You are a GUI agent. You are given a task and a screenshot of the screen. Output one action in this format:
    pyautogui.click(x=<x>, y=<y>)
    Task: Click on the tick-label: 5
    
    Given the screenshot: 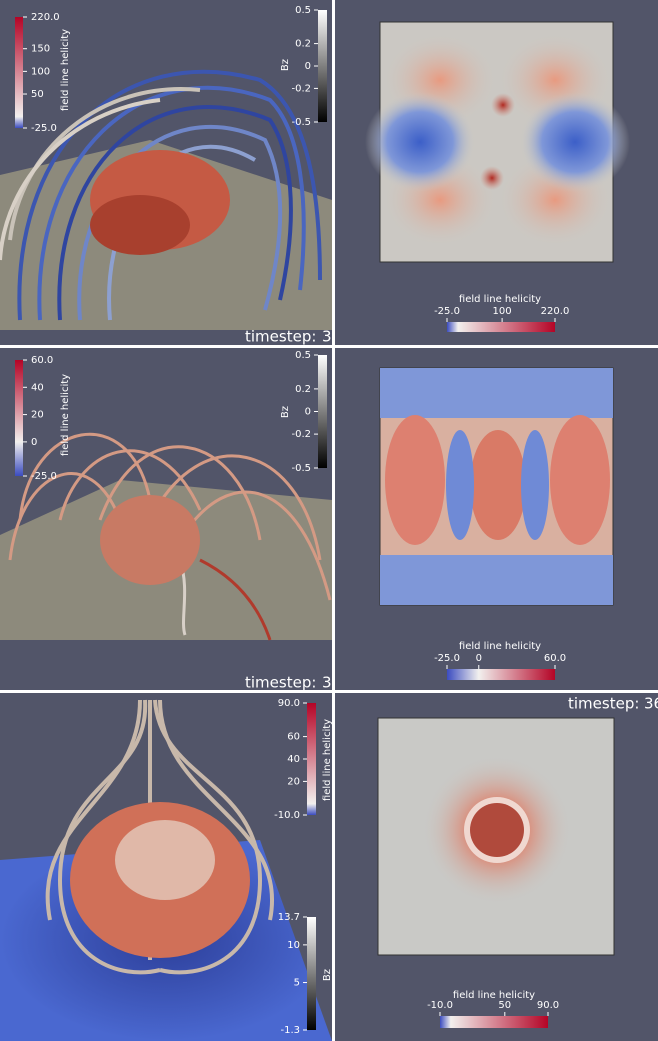 What is the action you would take?
    pyautogui.click(x=297, y=983)
    